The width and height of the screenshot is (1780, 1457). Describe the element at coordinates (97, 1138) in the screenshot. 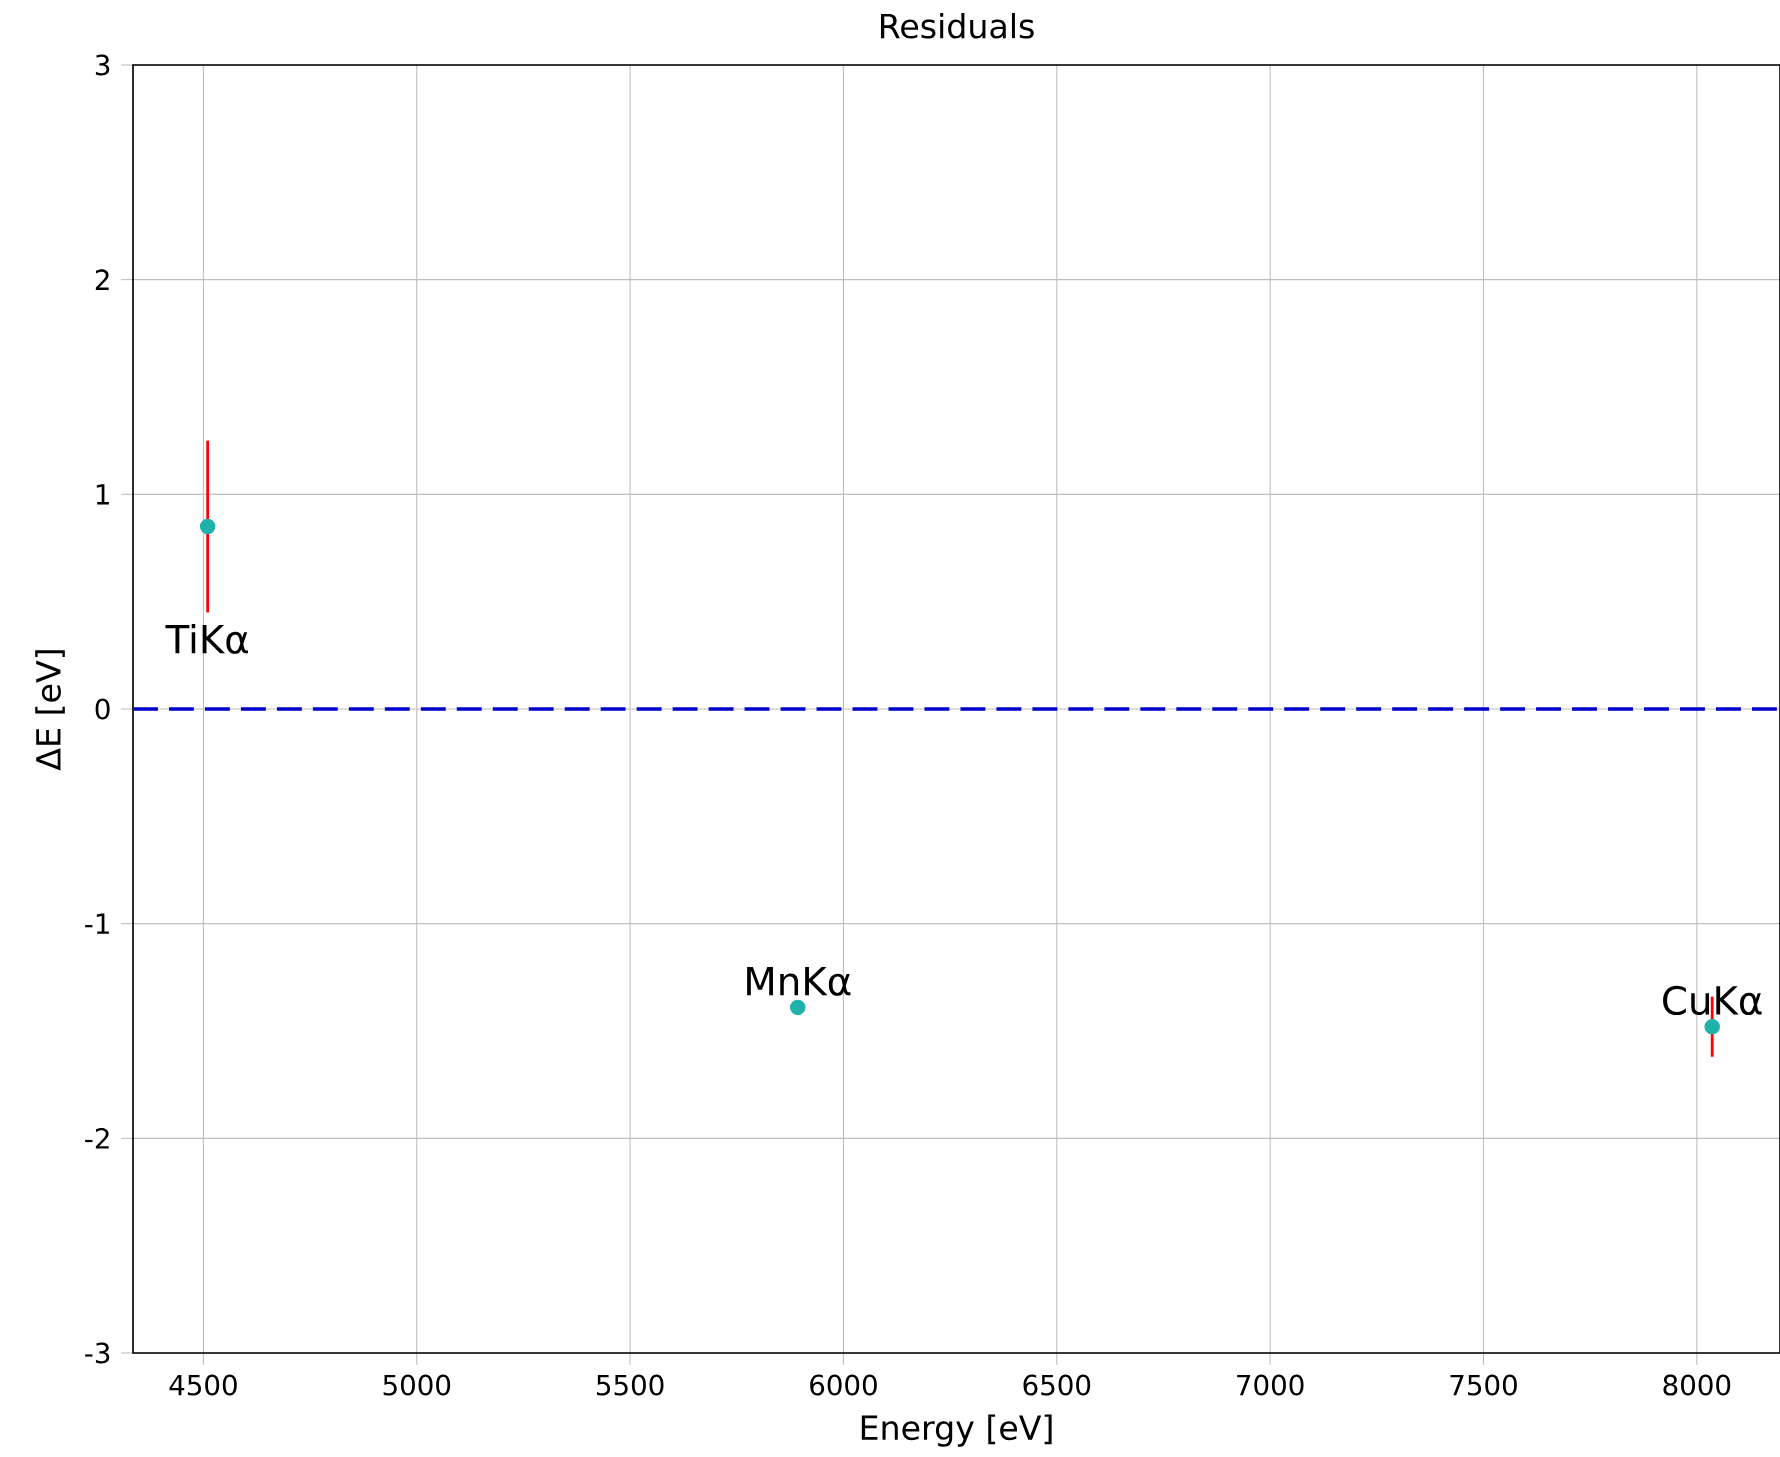

I see `y-tick-label: -2` at that location.